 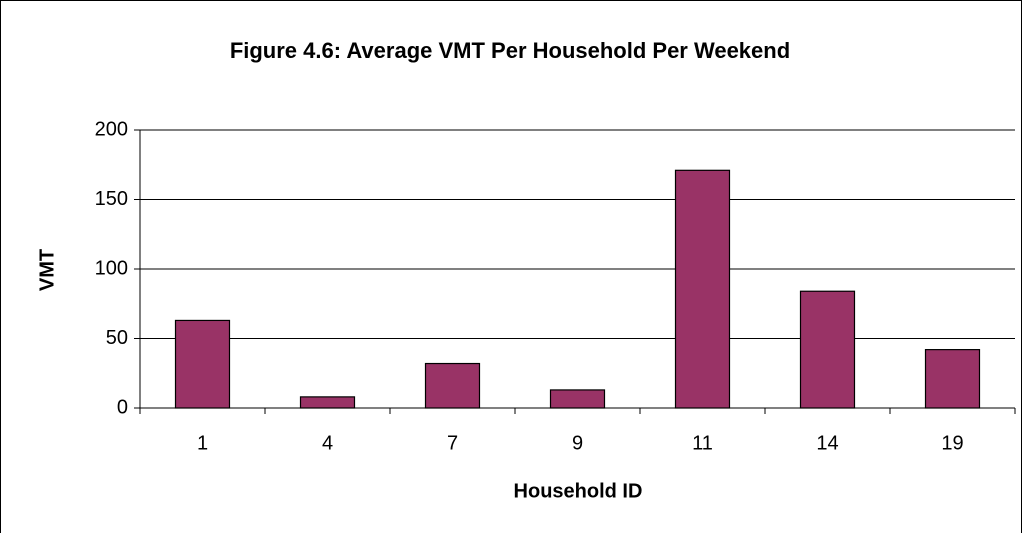 What do you see at coordinates (452, 443) in the screenshot?
I see `x-tick-label: 7` at bounding box center [452, 443].